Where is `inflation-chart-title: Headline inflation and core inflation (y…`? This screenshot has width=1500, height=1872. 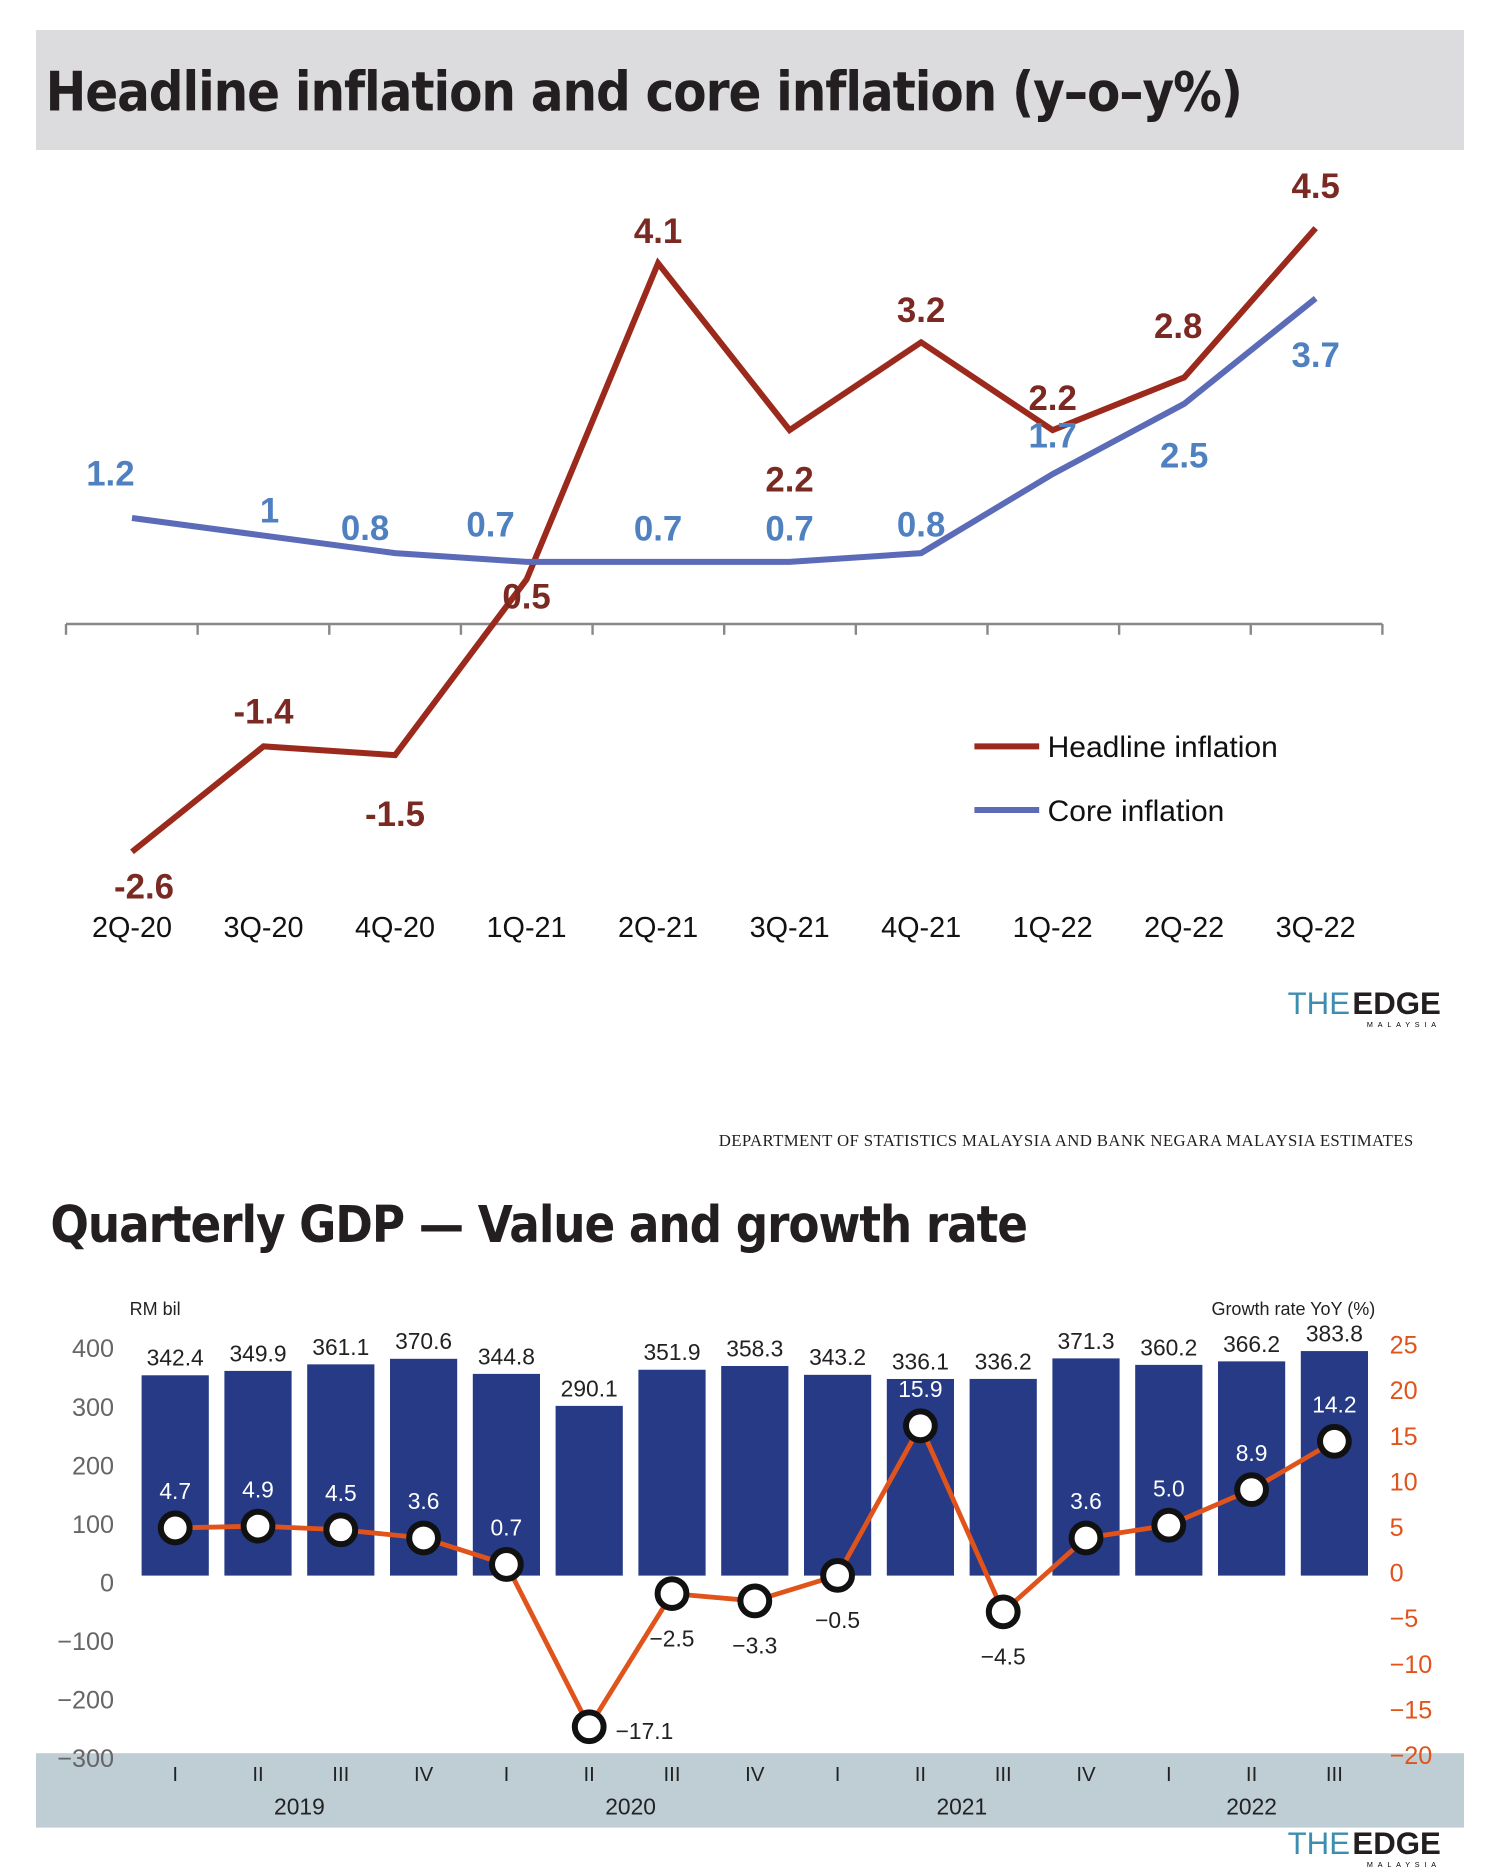
inflation-chart-title: Headline inflation and core inflation (y… is located at coordinates (644, 92).